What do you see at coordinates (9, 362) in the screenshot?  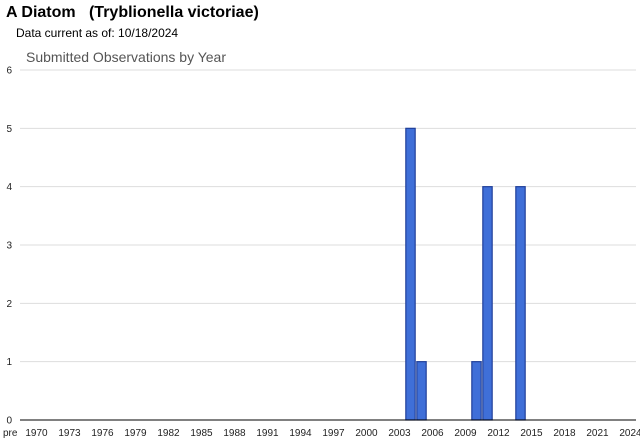 I see `y-tick-label: 1` at bounding box center [9, 362].